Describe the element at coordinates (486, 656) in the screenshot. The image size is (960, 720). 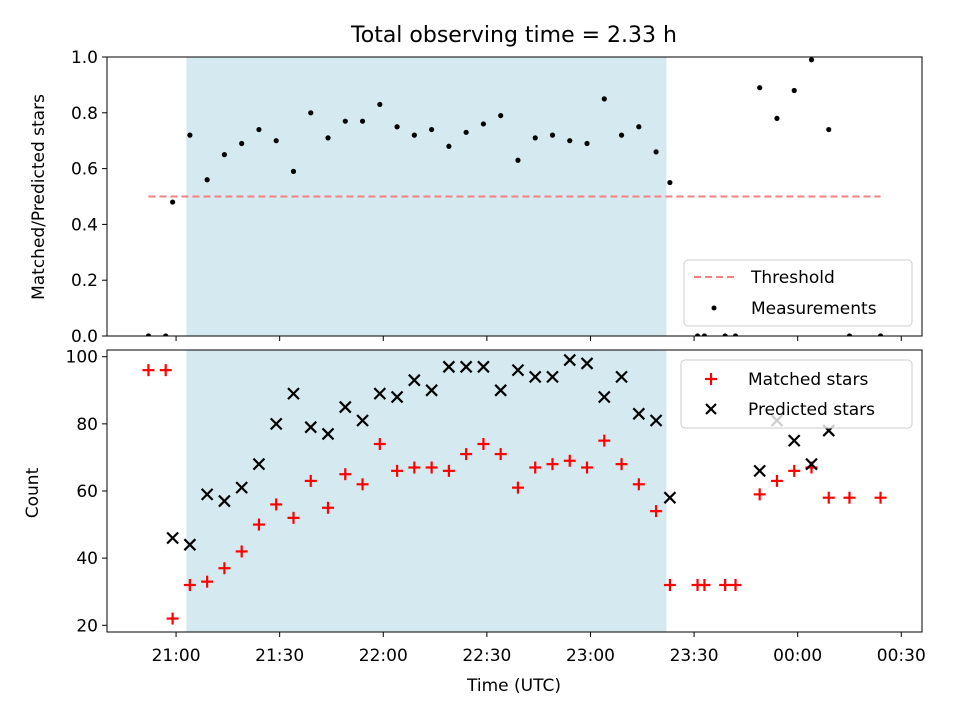
I see `xtick-label-3: 22:30` at that location.